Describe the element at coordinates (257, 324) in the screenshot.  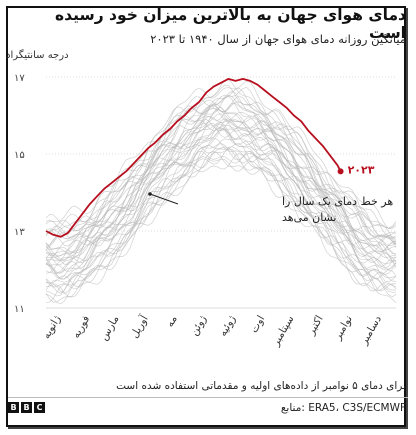
I see `x-tick-label: اوت` at that location.